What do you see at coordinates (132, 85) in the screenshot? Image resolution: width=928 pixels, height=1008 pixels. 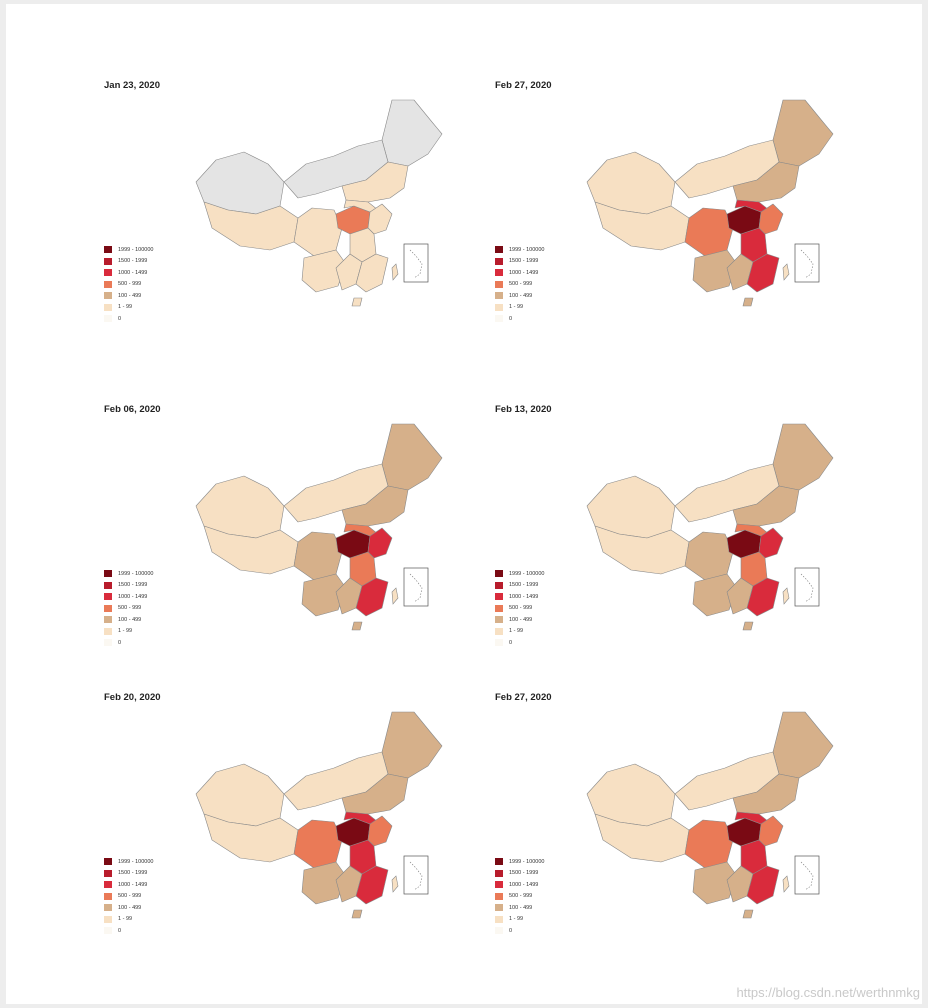 I see `panel-title: Jan 23, 2020` at bounding box center [132, 85].